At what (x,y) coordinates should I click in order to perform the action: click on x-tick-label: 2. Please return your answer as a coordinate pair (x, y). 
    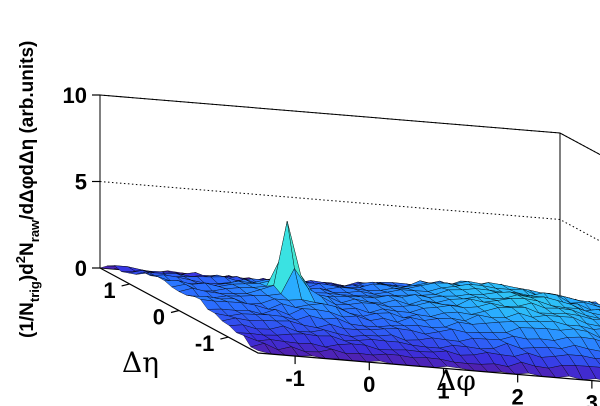
    Looking at the image, I should click on (518, 395).